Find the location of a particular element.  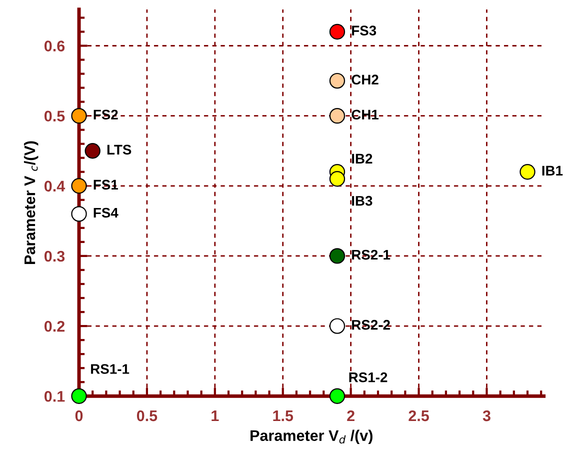

y-tick-label: 0.3 is located at coordinates (54, 256).